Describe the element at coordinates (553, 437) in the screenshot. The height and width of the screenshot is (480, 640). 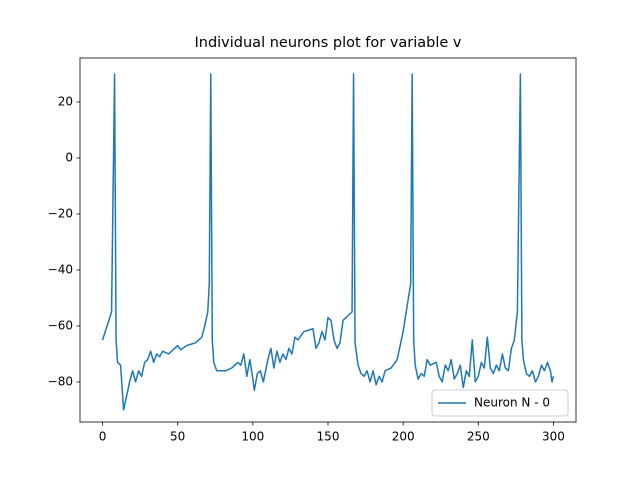
I see `x-tick-label: 300` at that location.